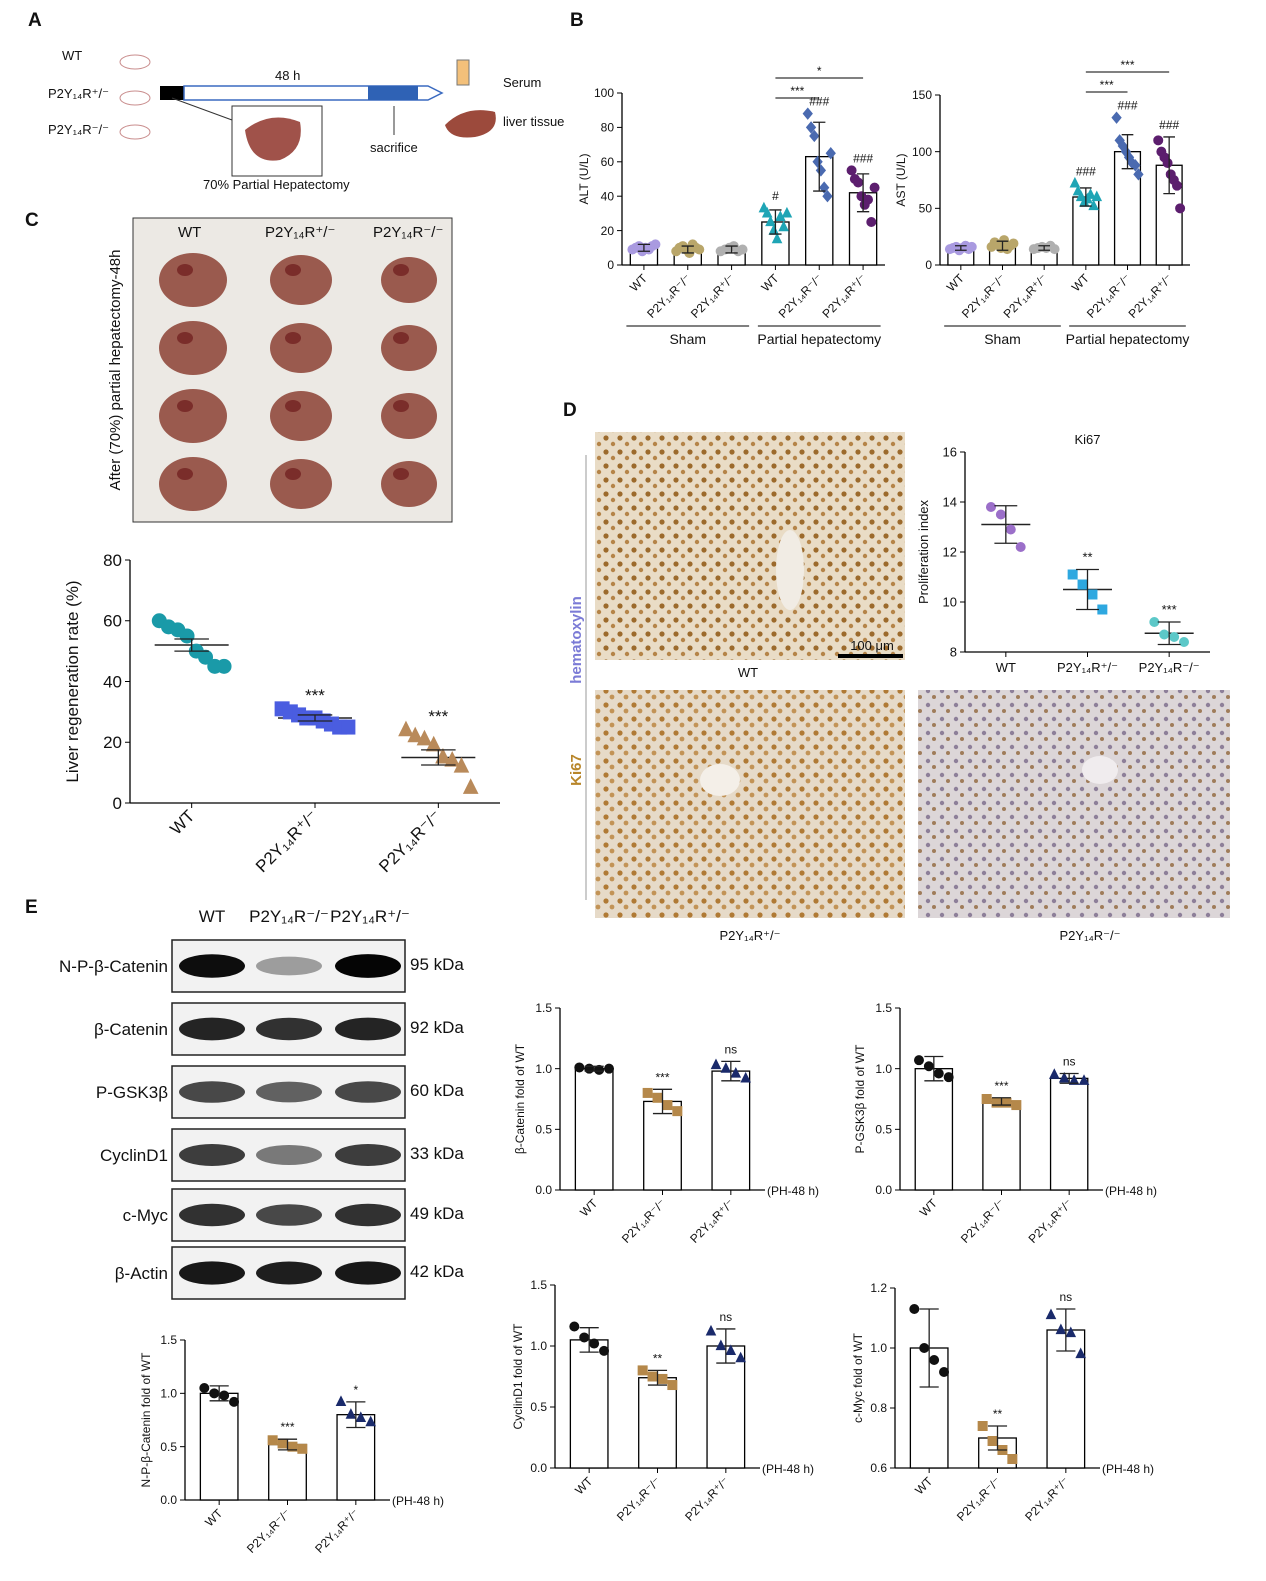  I want to click on bracket-label: ***, so click(1107, 85).